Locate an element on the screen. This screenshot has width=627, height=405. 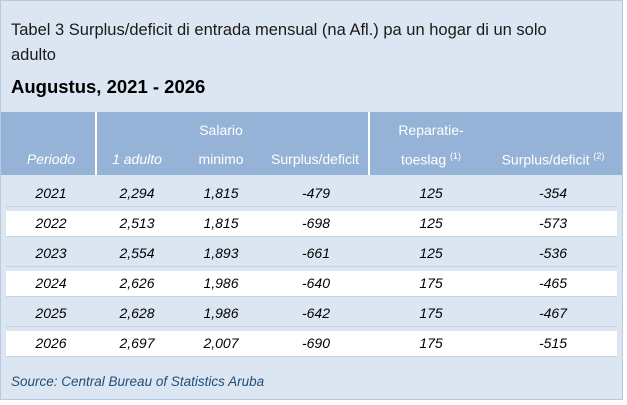
header-reparatie-note: (1) is located at coordinates (456, 156).